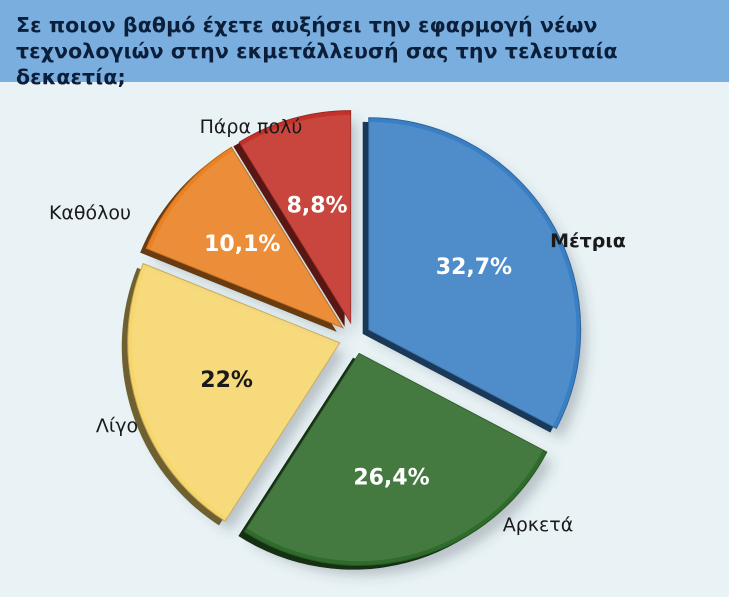 The width and height of the screenshot is (729, 597). Describe the element at coordinates (474, 267) in the screenshot. I see `slice-value-label: 32,7%` at that location.